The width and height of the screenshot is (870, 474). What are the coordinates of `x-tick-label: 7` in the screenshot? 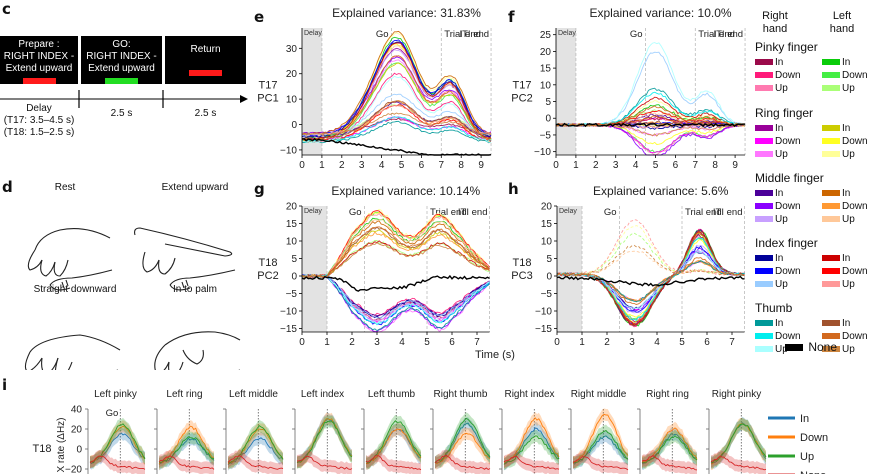 It's located at (477, 342).